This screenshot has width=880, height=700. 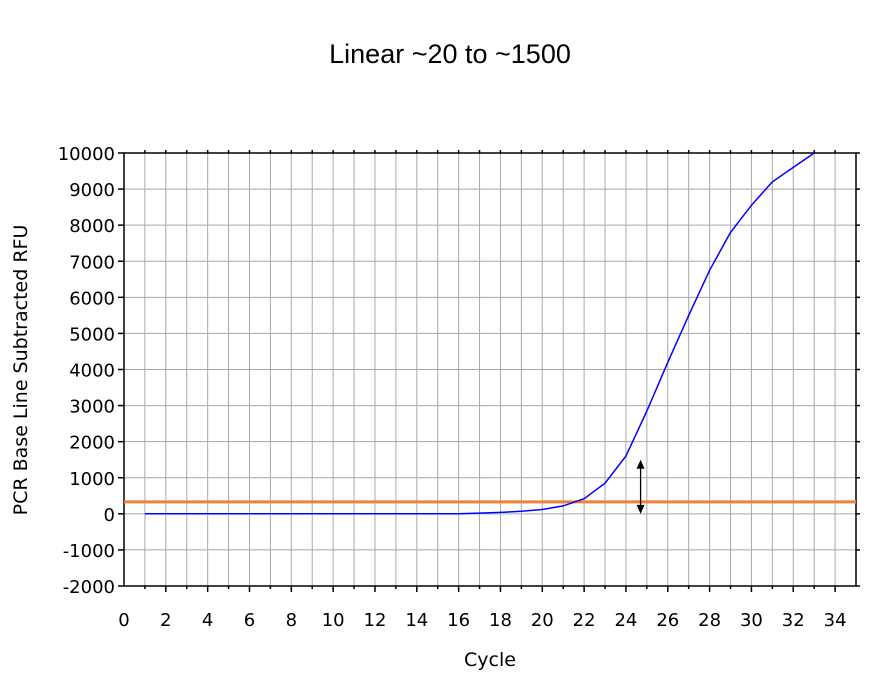 What do you see at coordinates (482, 620) in the screenshot?
I see `x-tick-labels: 0 2 4 6 8 10 12 14 16 18 20 22 24 26 28 30 32 34` at bounding box center [482, 620].